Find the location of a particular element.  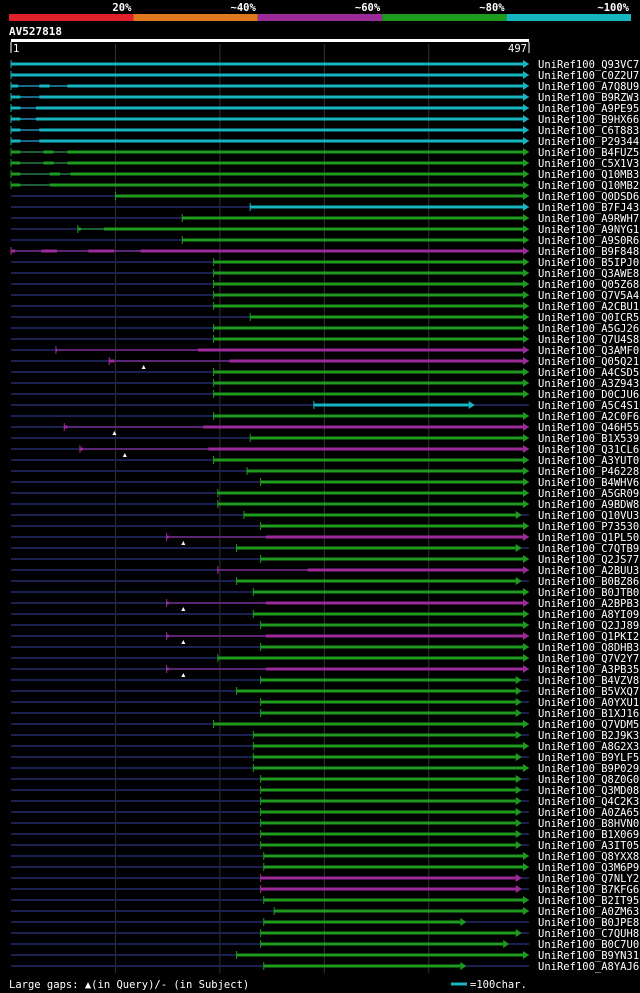

hit-row: UniRef100_A7Q8U9 is located at coordinates (324, 87).